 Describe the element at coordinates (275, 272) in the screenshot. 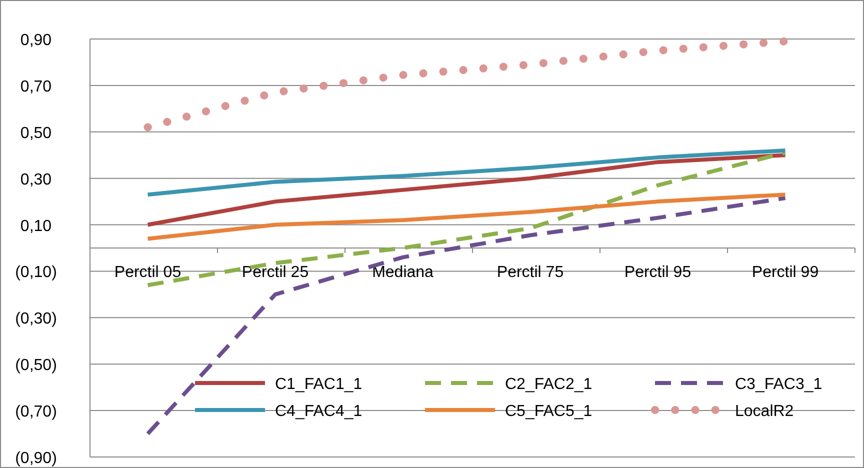

I see `x-tick-label: Perctil 25` at that location.